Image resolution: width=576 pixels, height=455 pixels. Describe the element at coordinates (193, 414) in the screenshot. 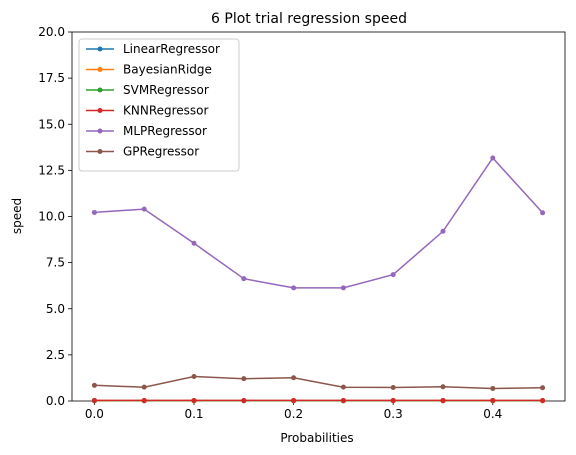

I see `x-tick-label: 0.1` at that location.